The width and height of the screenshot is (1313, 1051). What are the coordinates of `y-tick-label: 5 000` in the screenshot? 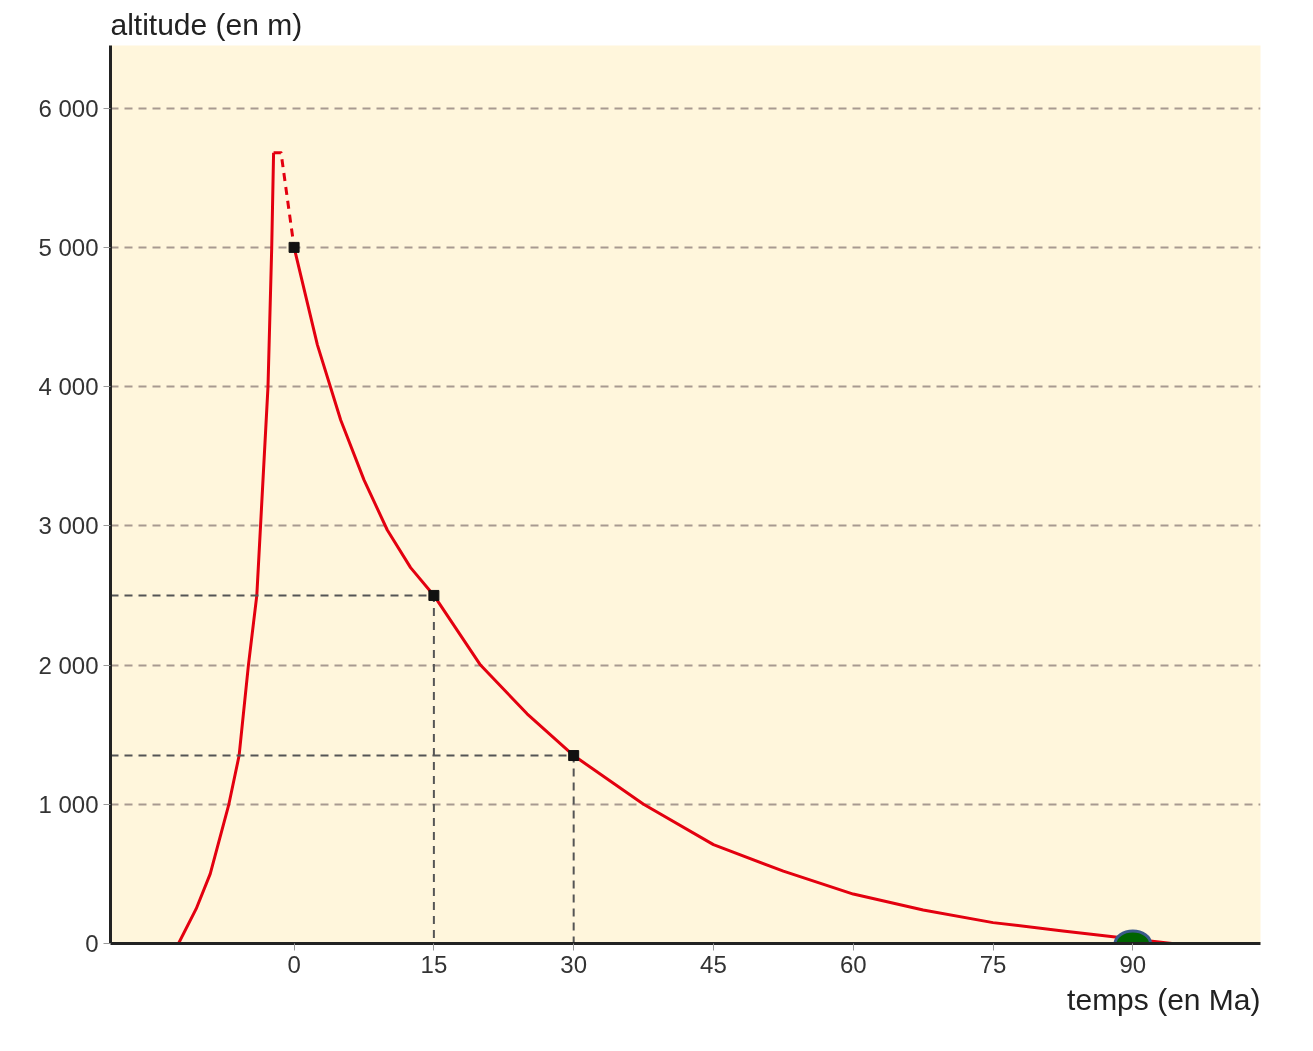 It's located at (68, 247).